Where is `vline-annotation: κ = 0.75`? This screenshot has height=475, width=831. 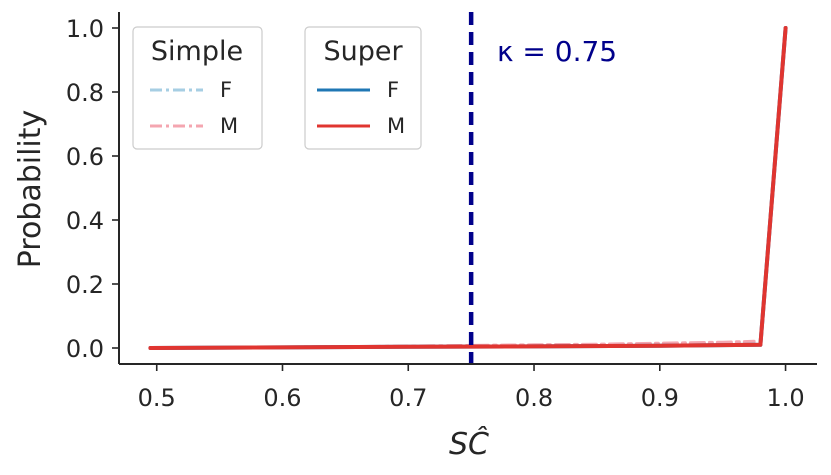
vline-annotation: κ = 0.75 is located at coordinates (557, 51).